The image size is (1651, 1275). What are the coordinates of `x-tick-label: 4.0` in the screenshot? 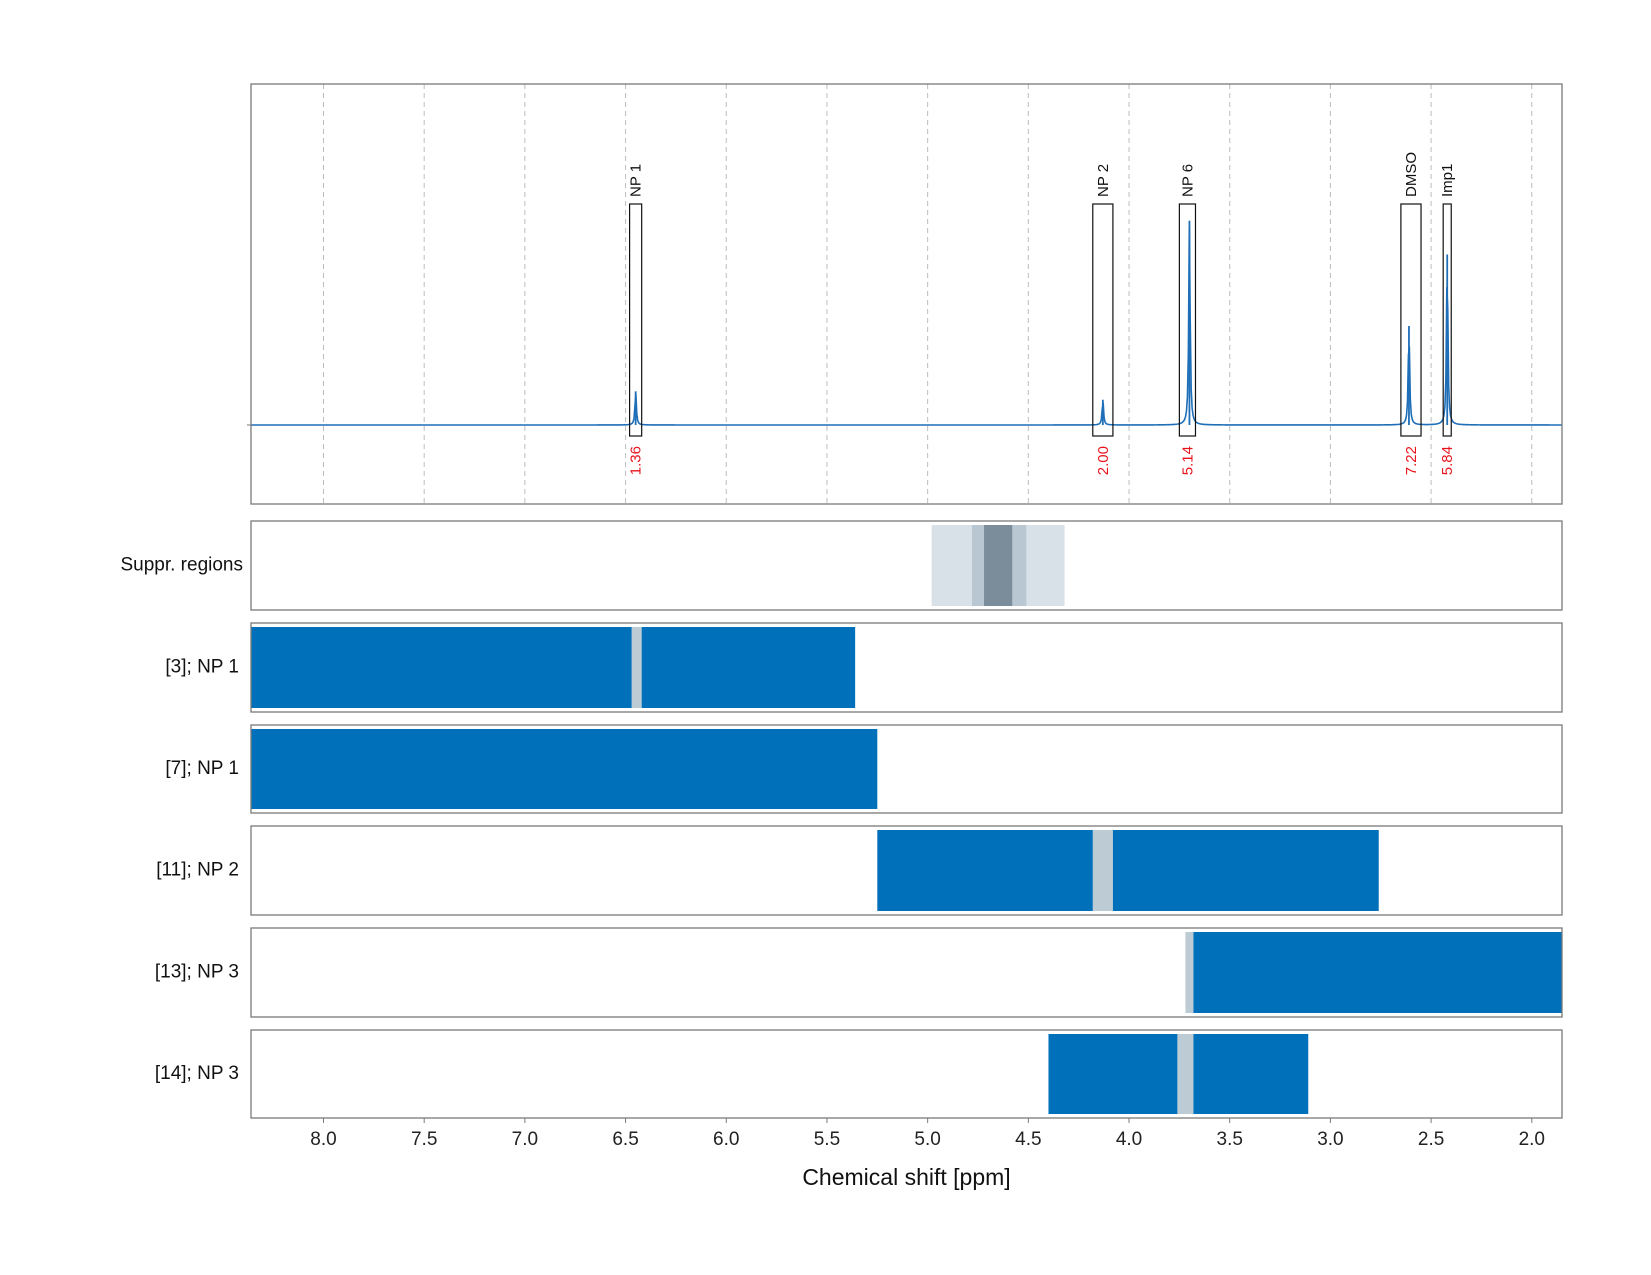 It's located at (1129, 1139).